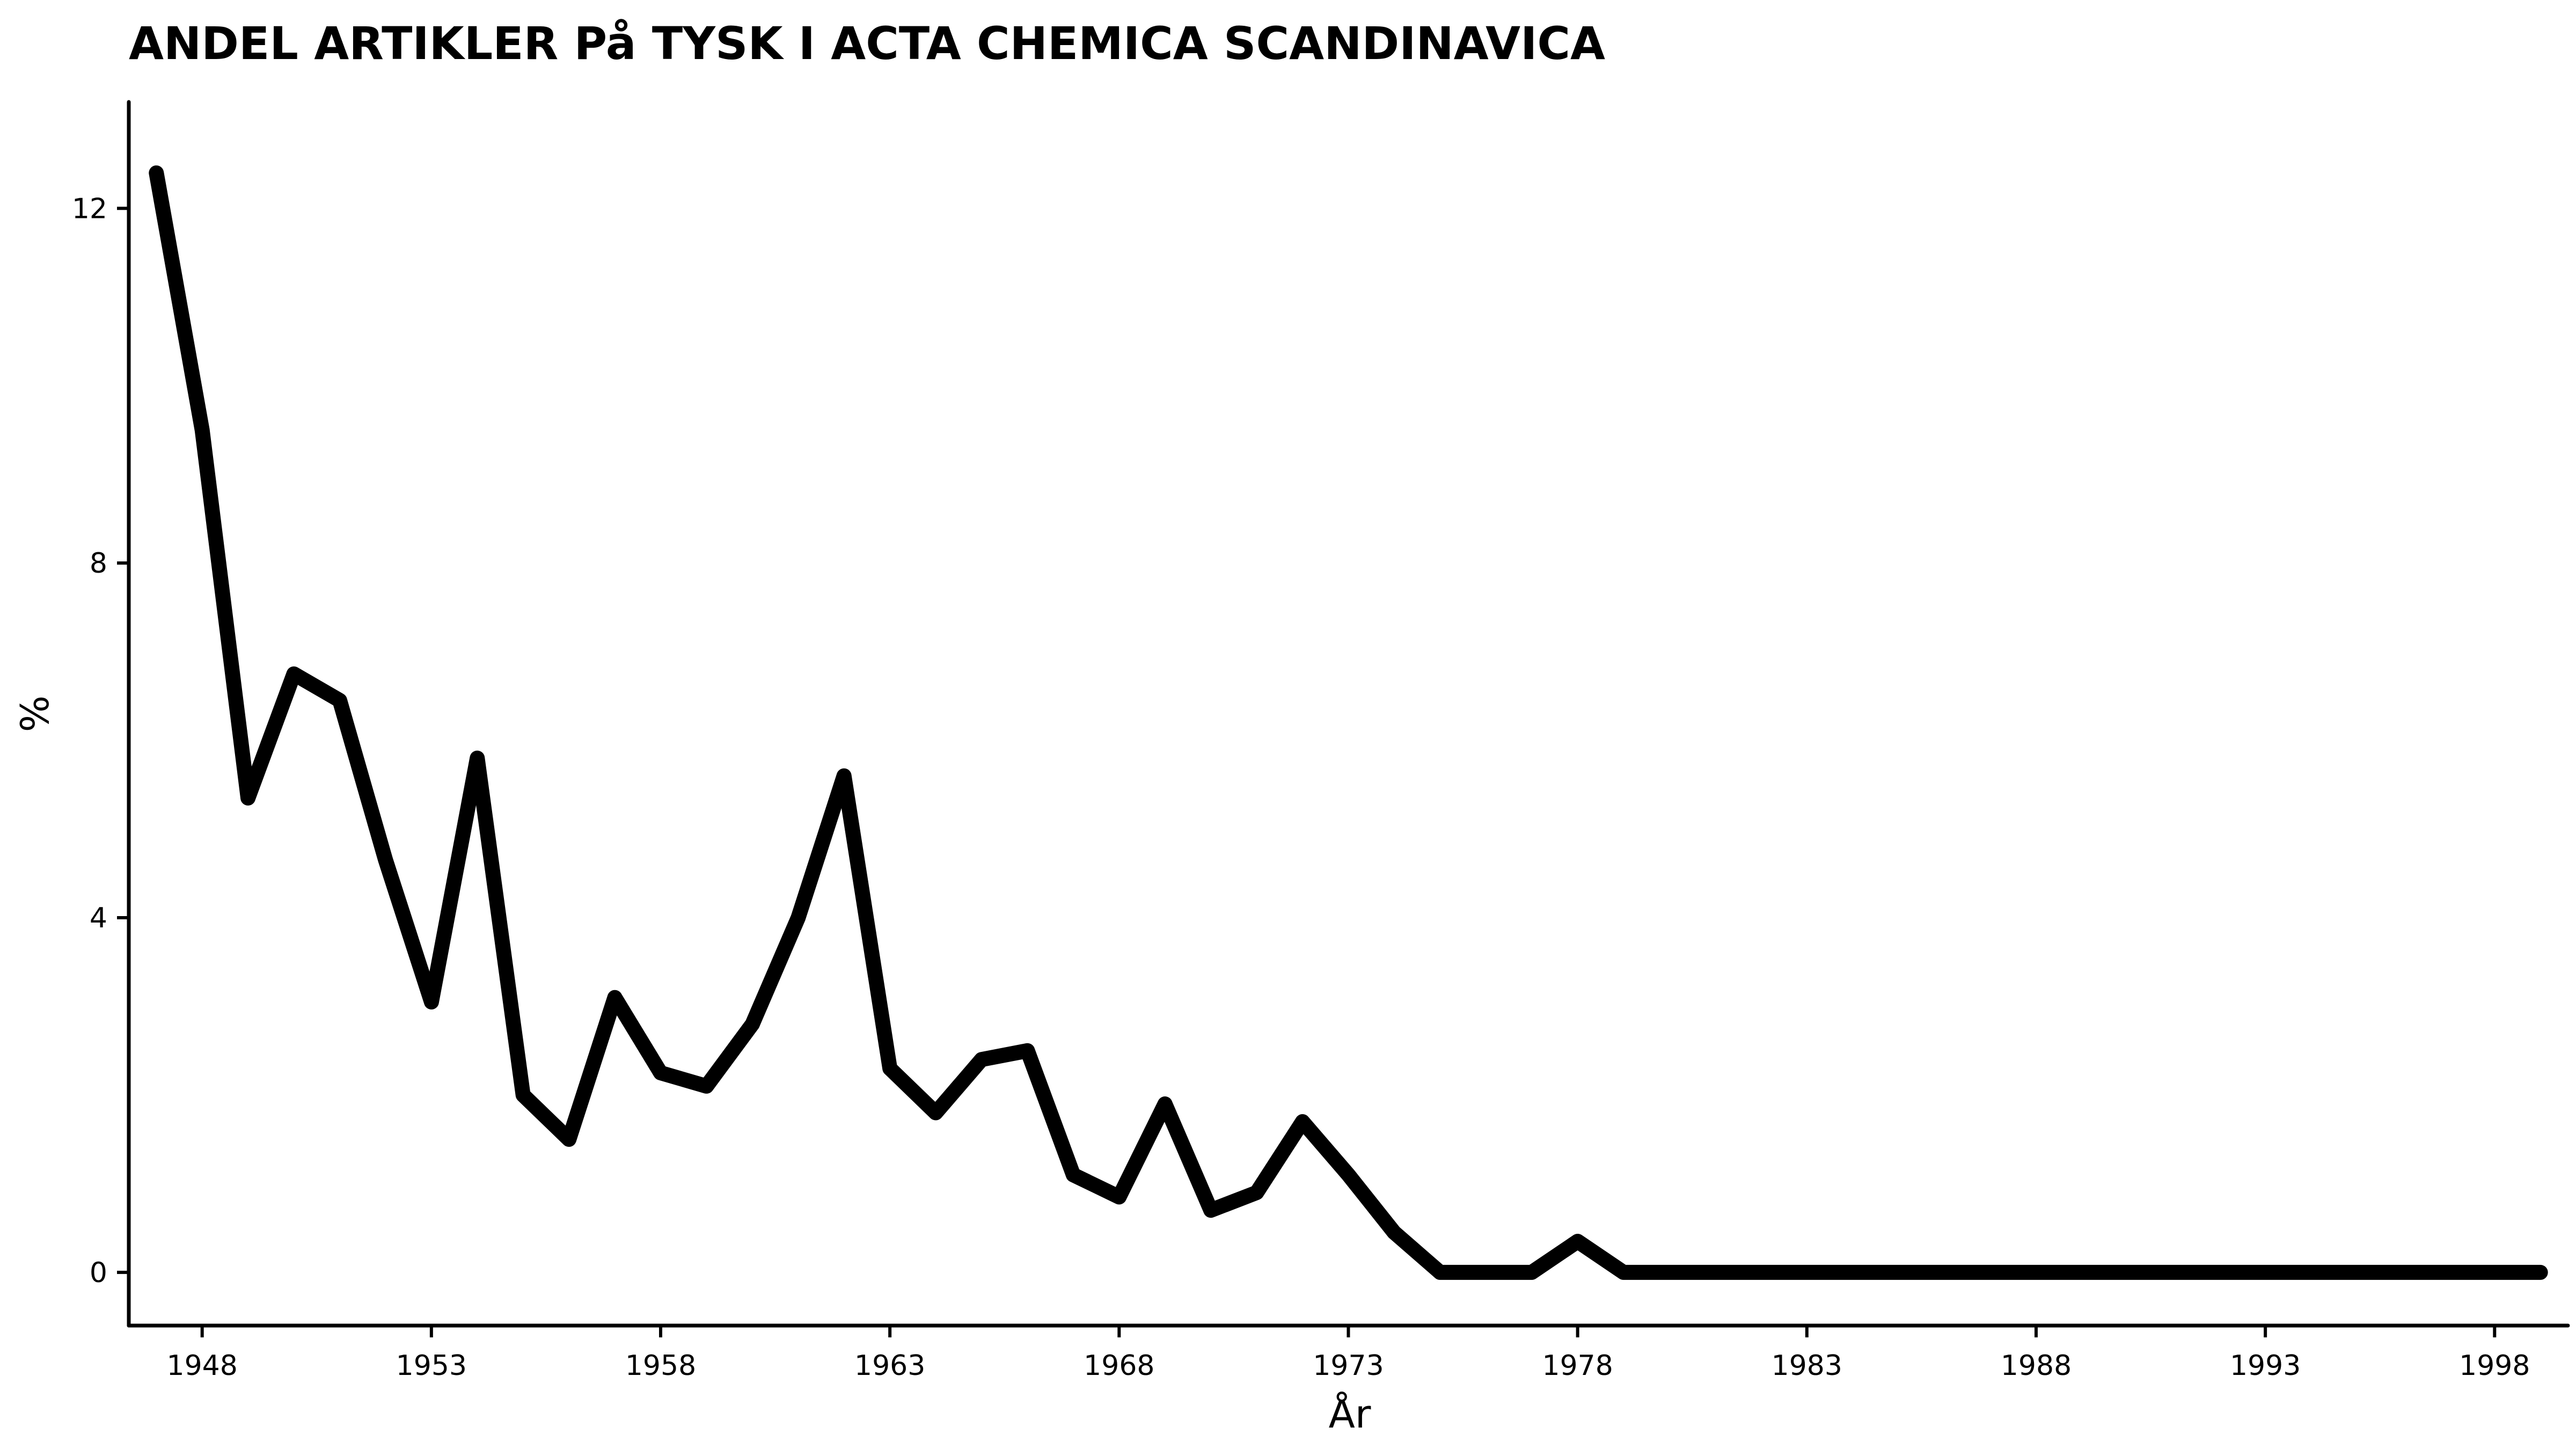 This screenshot has height=1449, width=2576. What do you see at coordinates (889, 1366) in the screenshot?
I see `x-tick-label: 1963` at bounding box center [889, 1366].